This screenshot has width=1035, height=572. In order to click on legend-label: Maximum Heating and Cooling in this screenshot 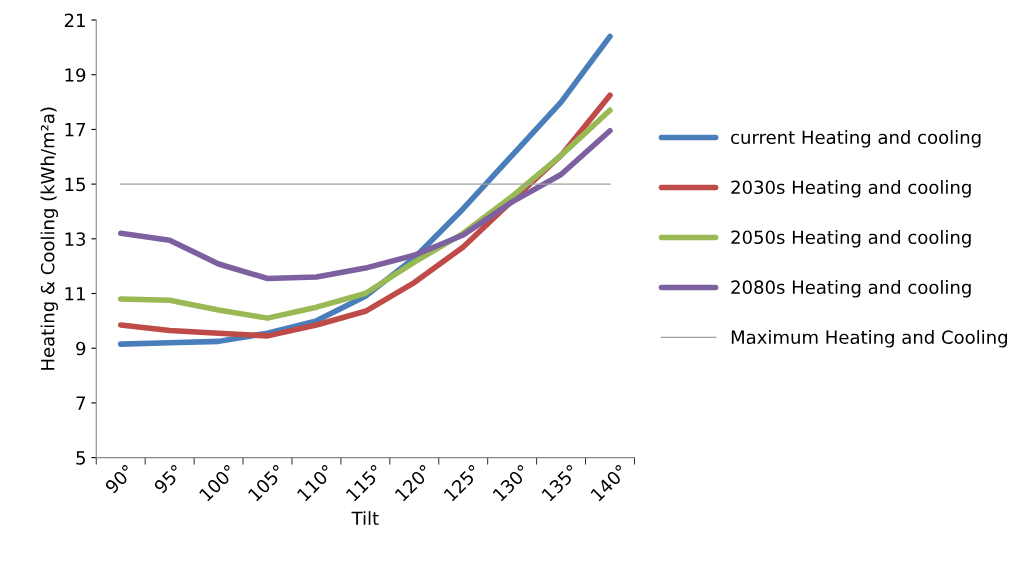, I will do `click(869, 339)`.